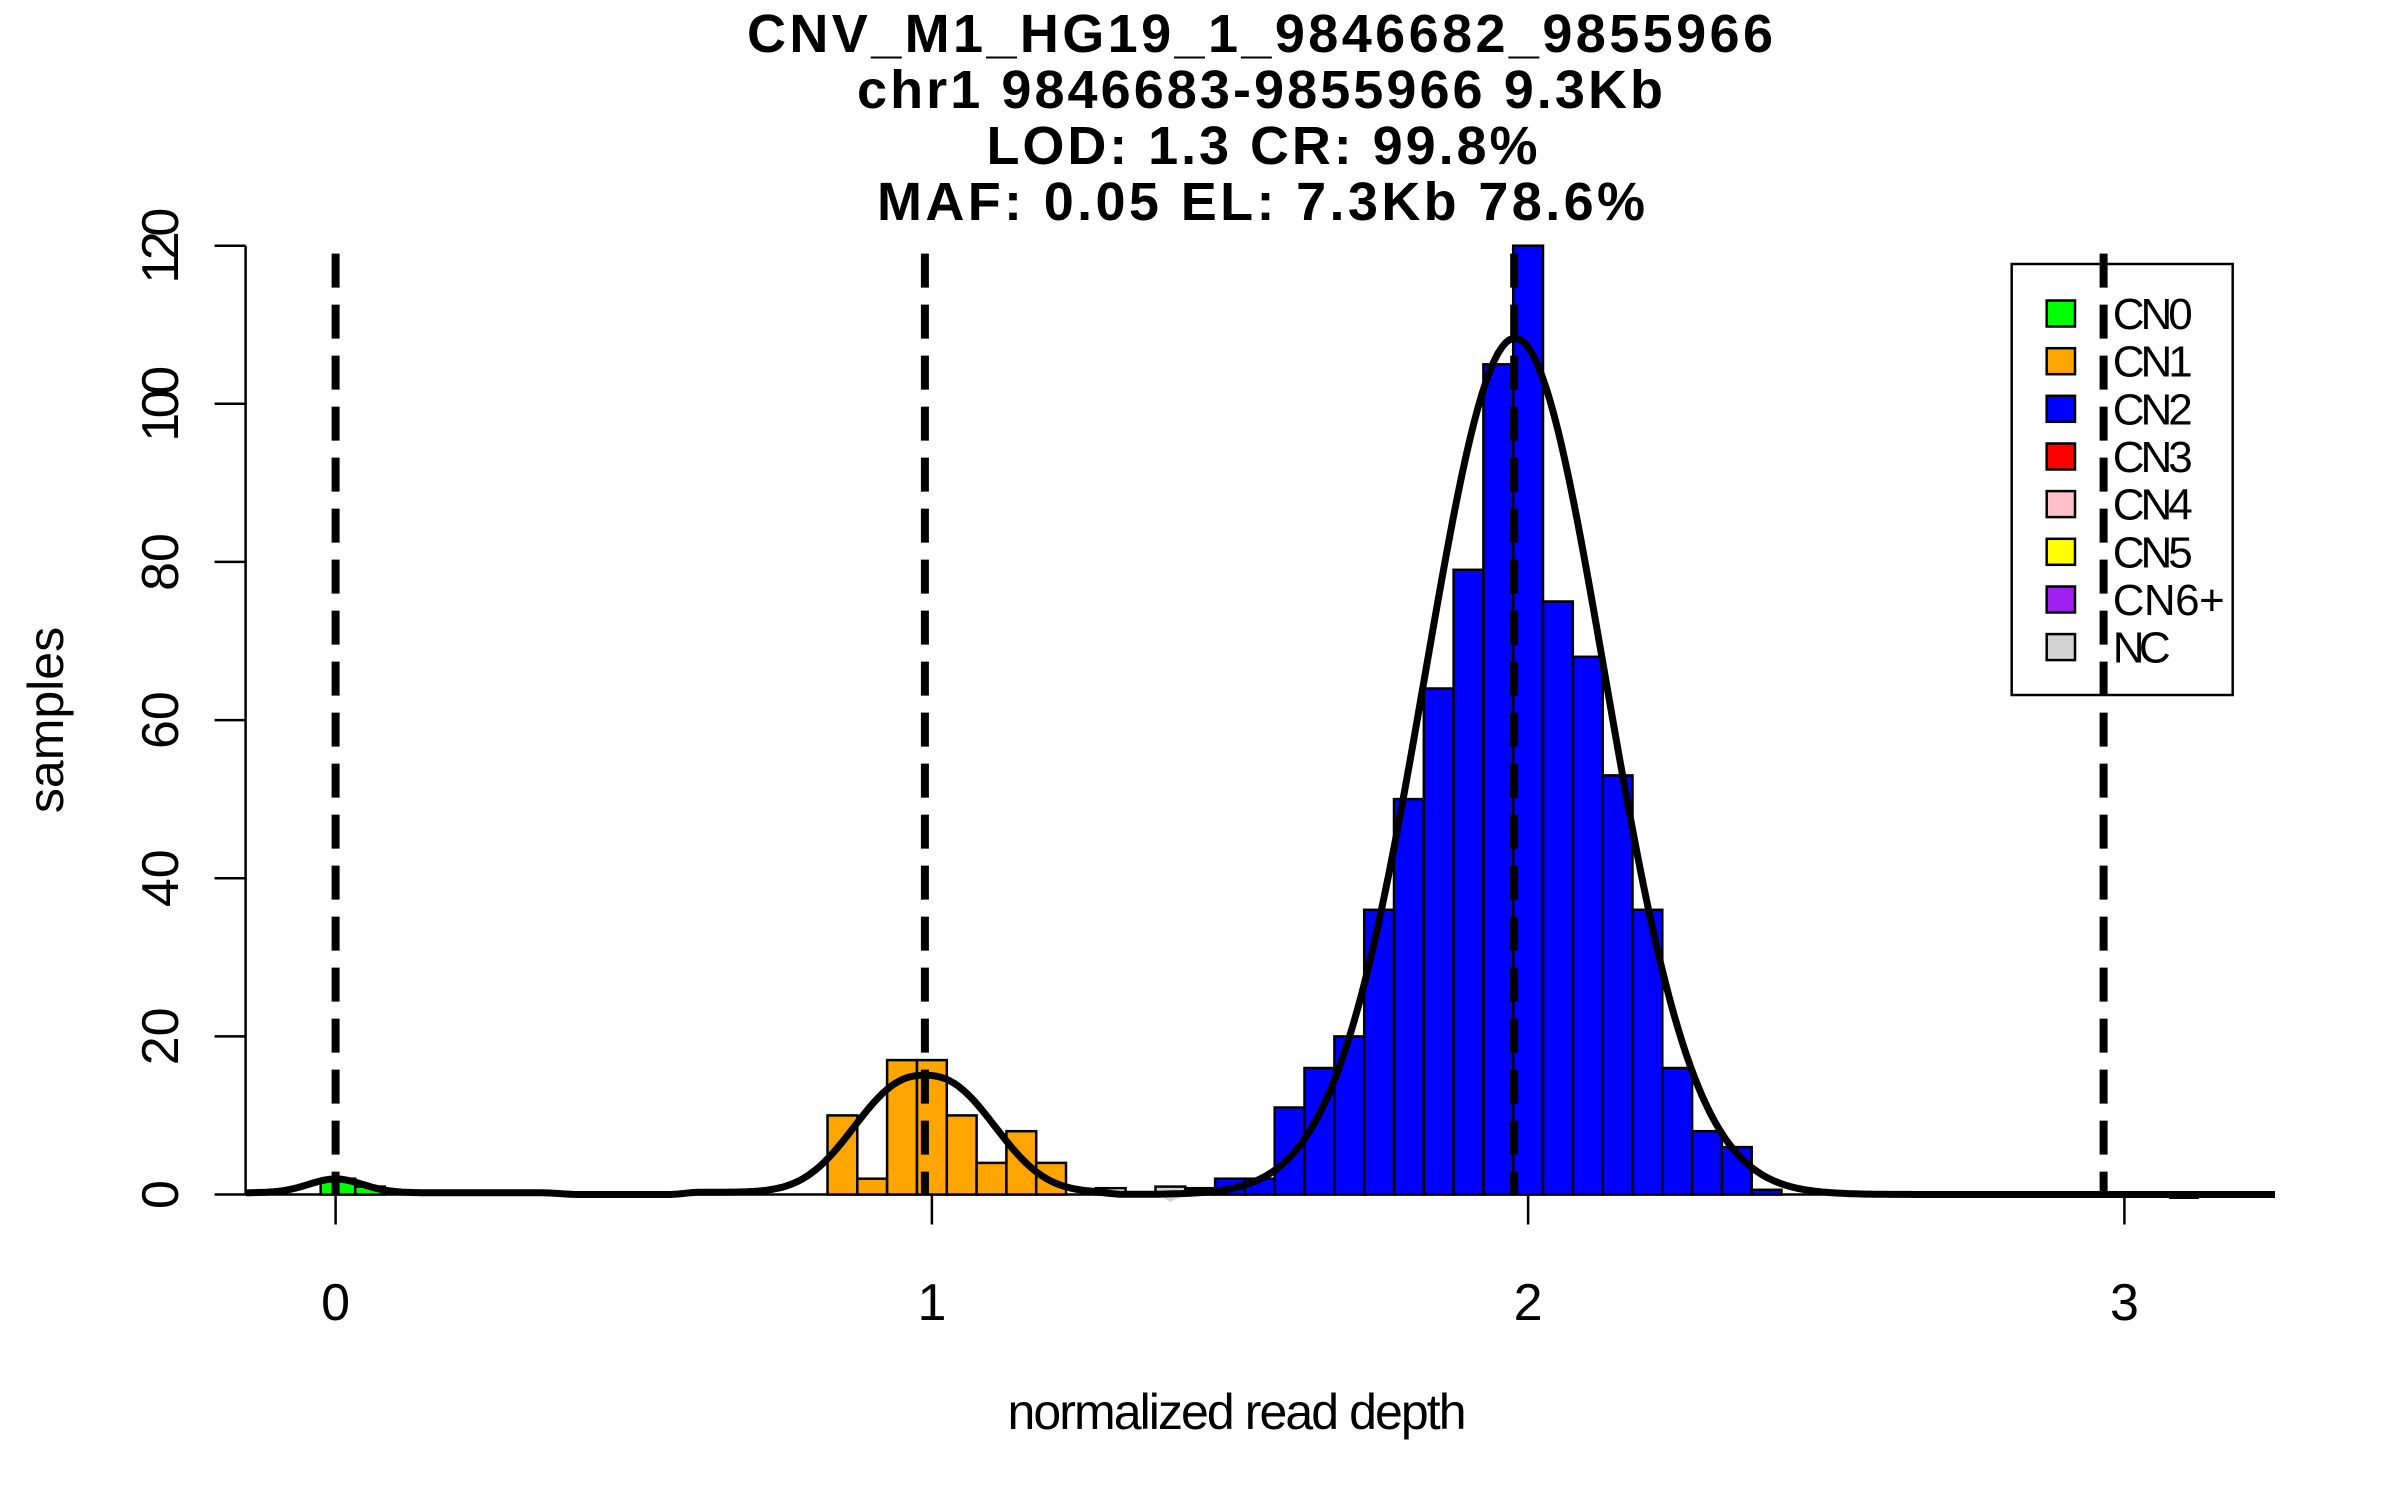 Image resolution: width=2400 pixels, height=1505 pixels. I want to click on svg-text: LOD: 1.3 CR: 99.8%, so click(1262, 146).